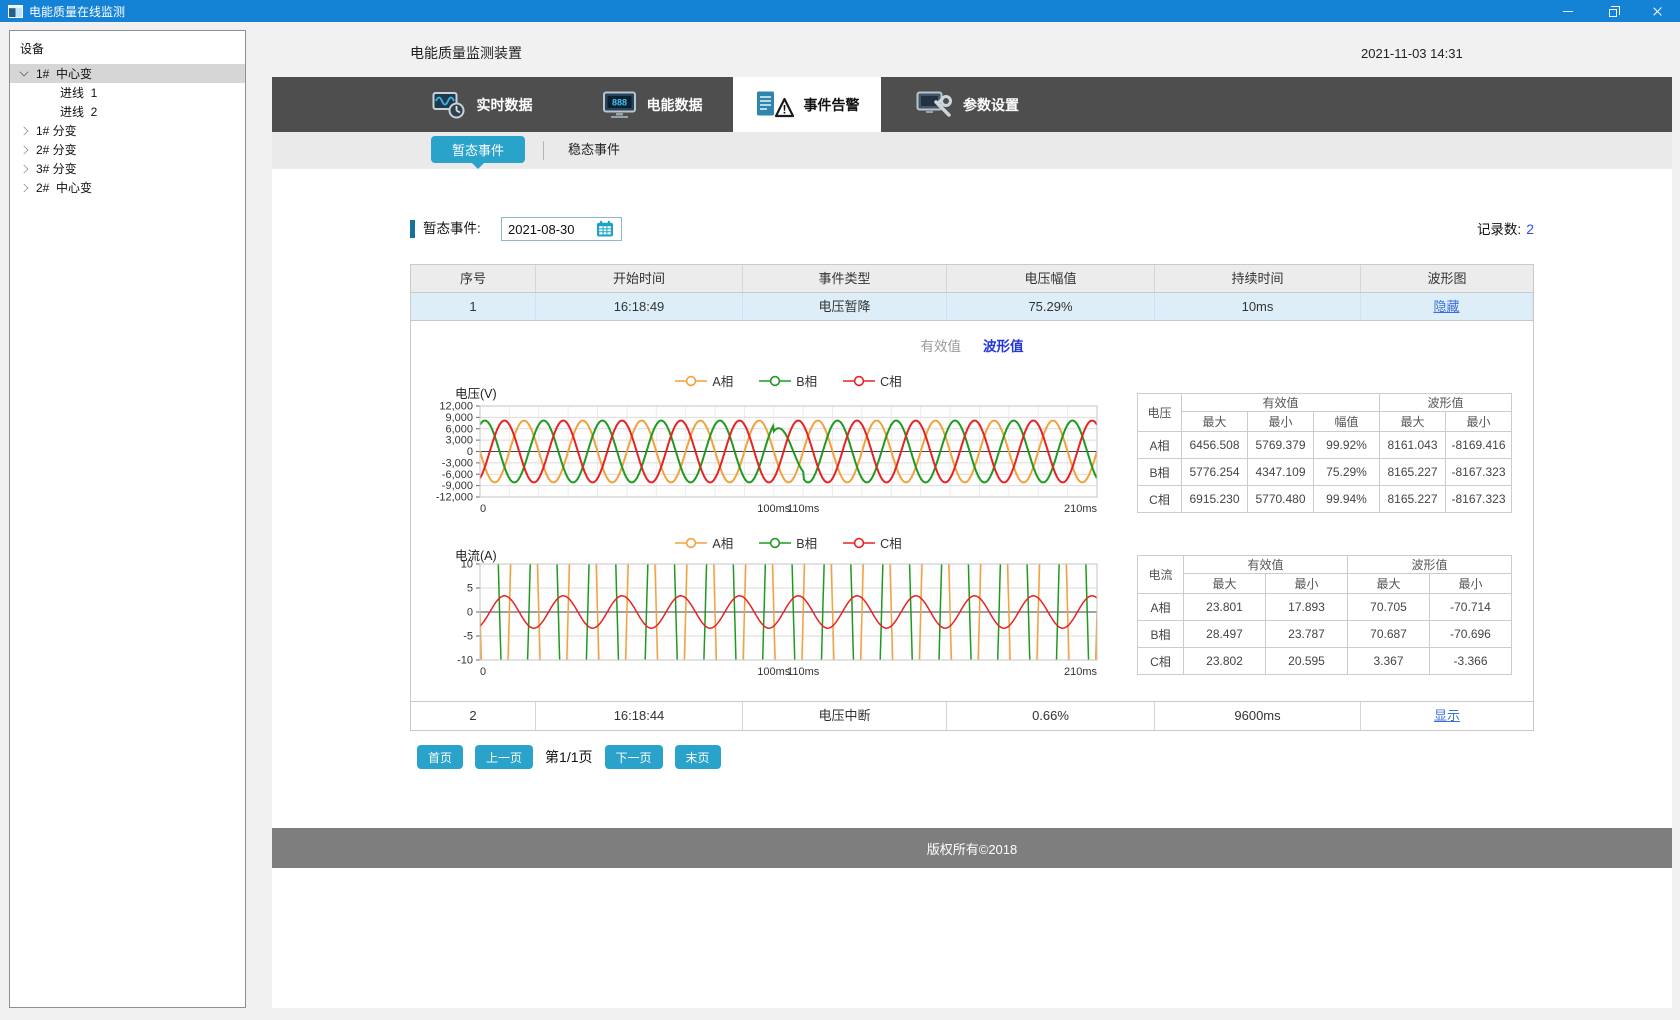 The width and height of the screenshot is (1680, 1020). I want to click on value-type-toggle: 有效值 波形值, so click(972, 345).